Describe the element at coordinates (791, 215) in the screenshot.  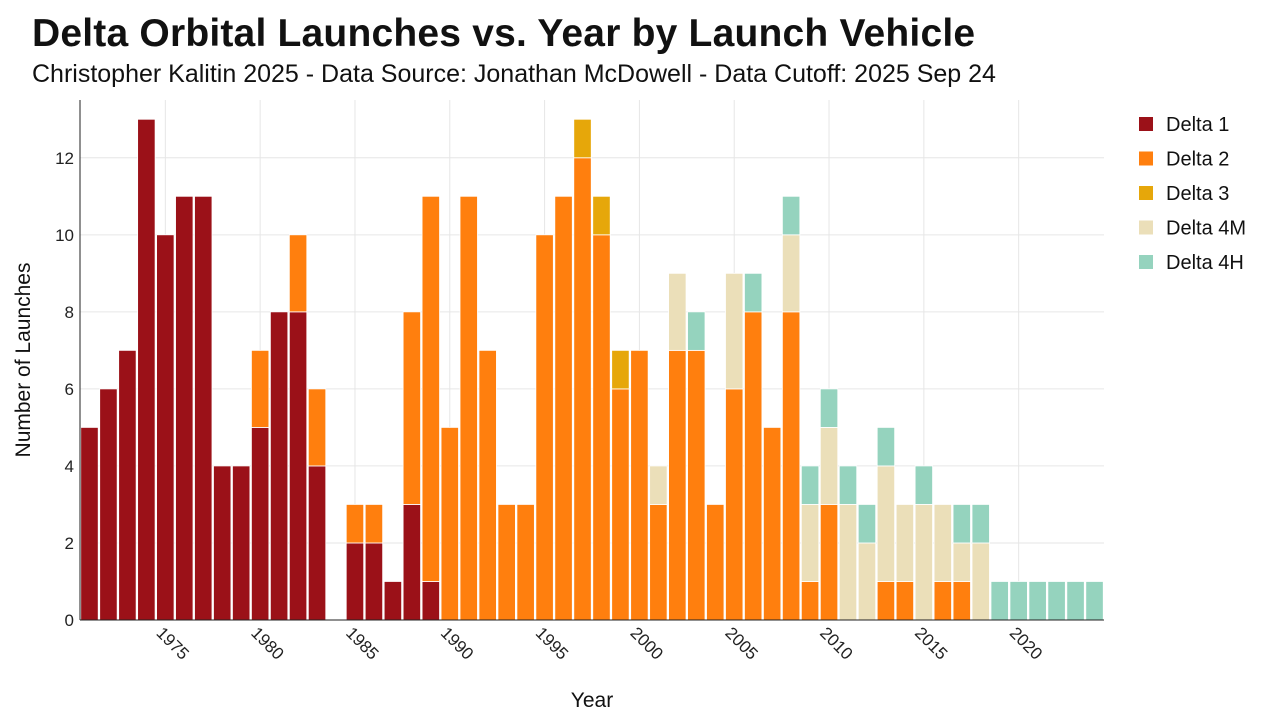
I see `bar-delta-4h-2008` at that location.